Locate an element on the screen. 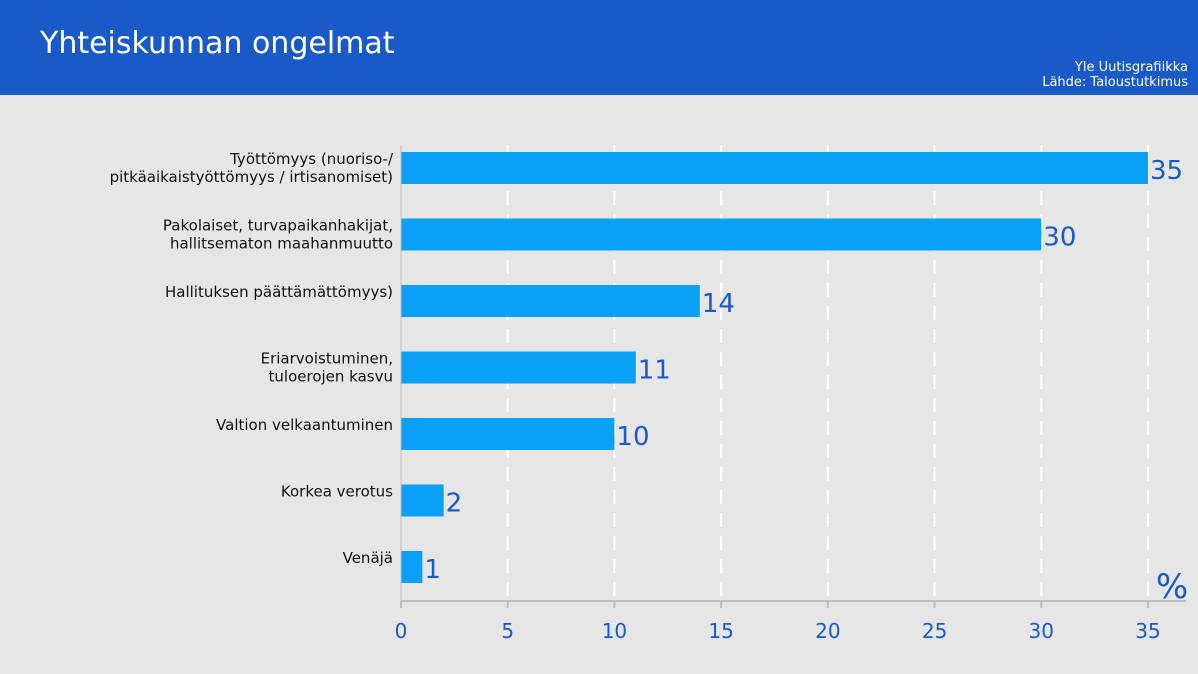 Image resolution: width=1198 pixels, height=674 pixels. value-label-0: 35 is located at coordinates (1166, 171).